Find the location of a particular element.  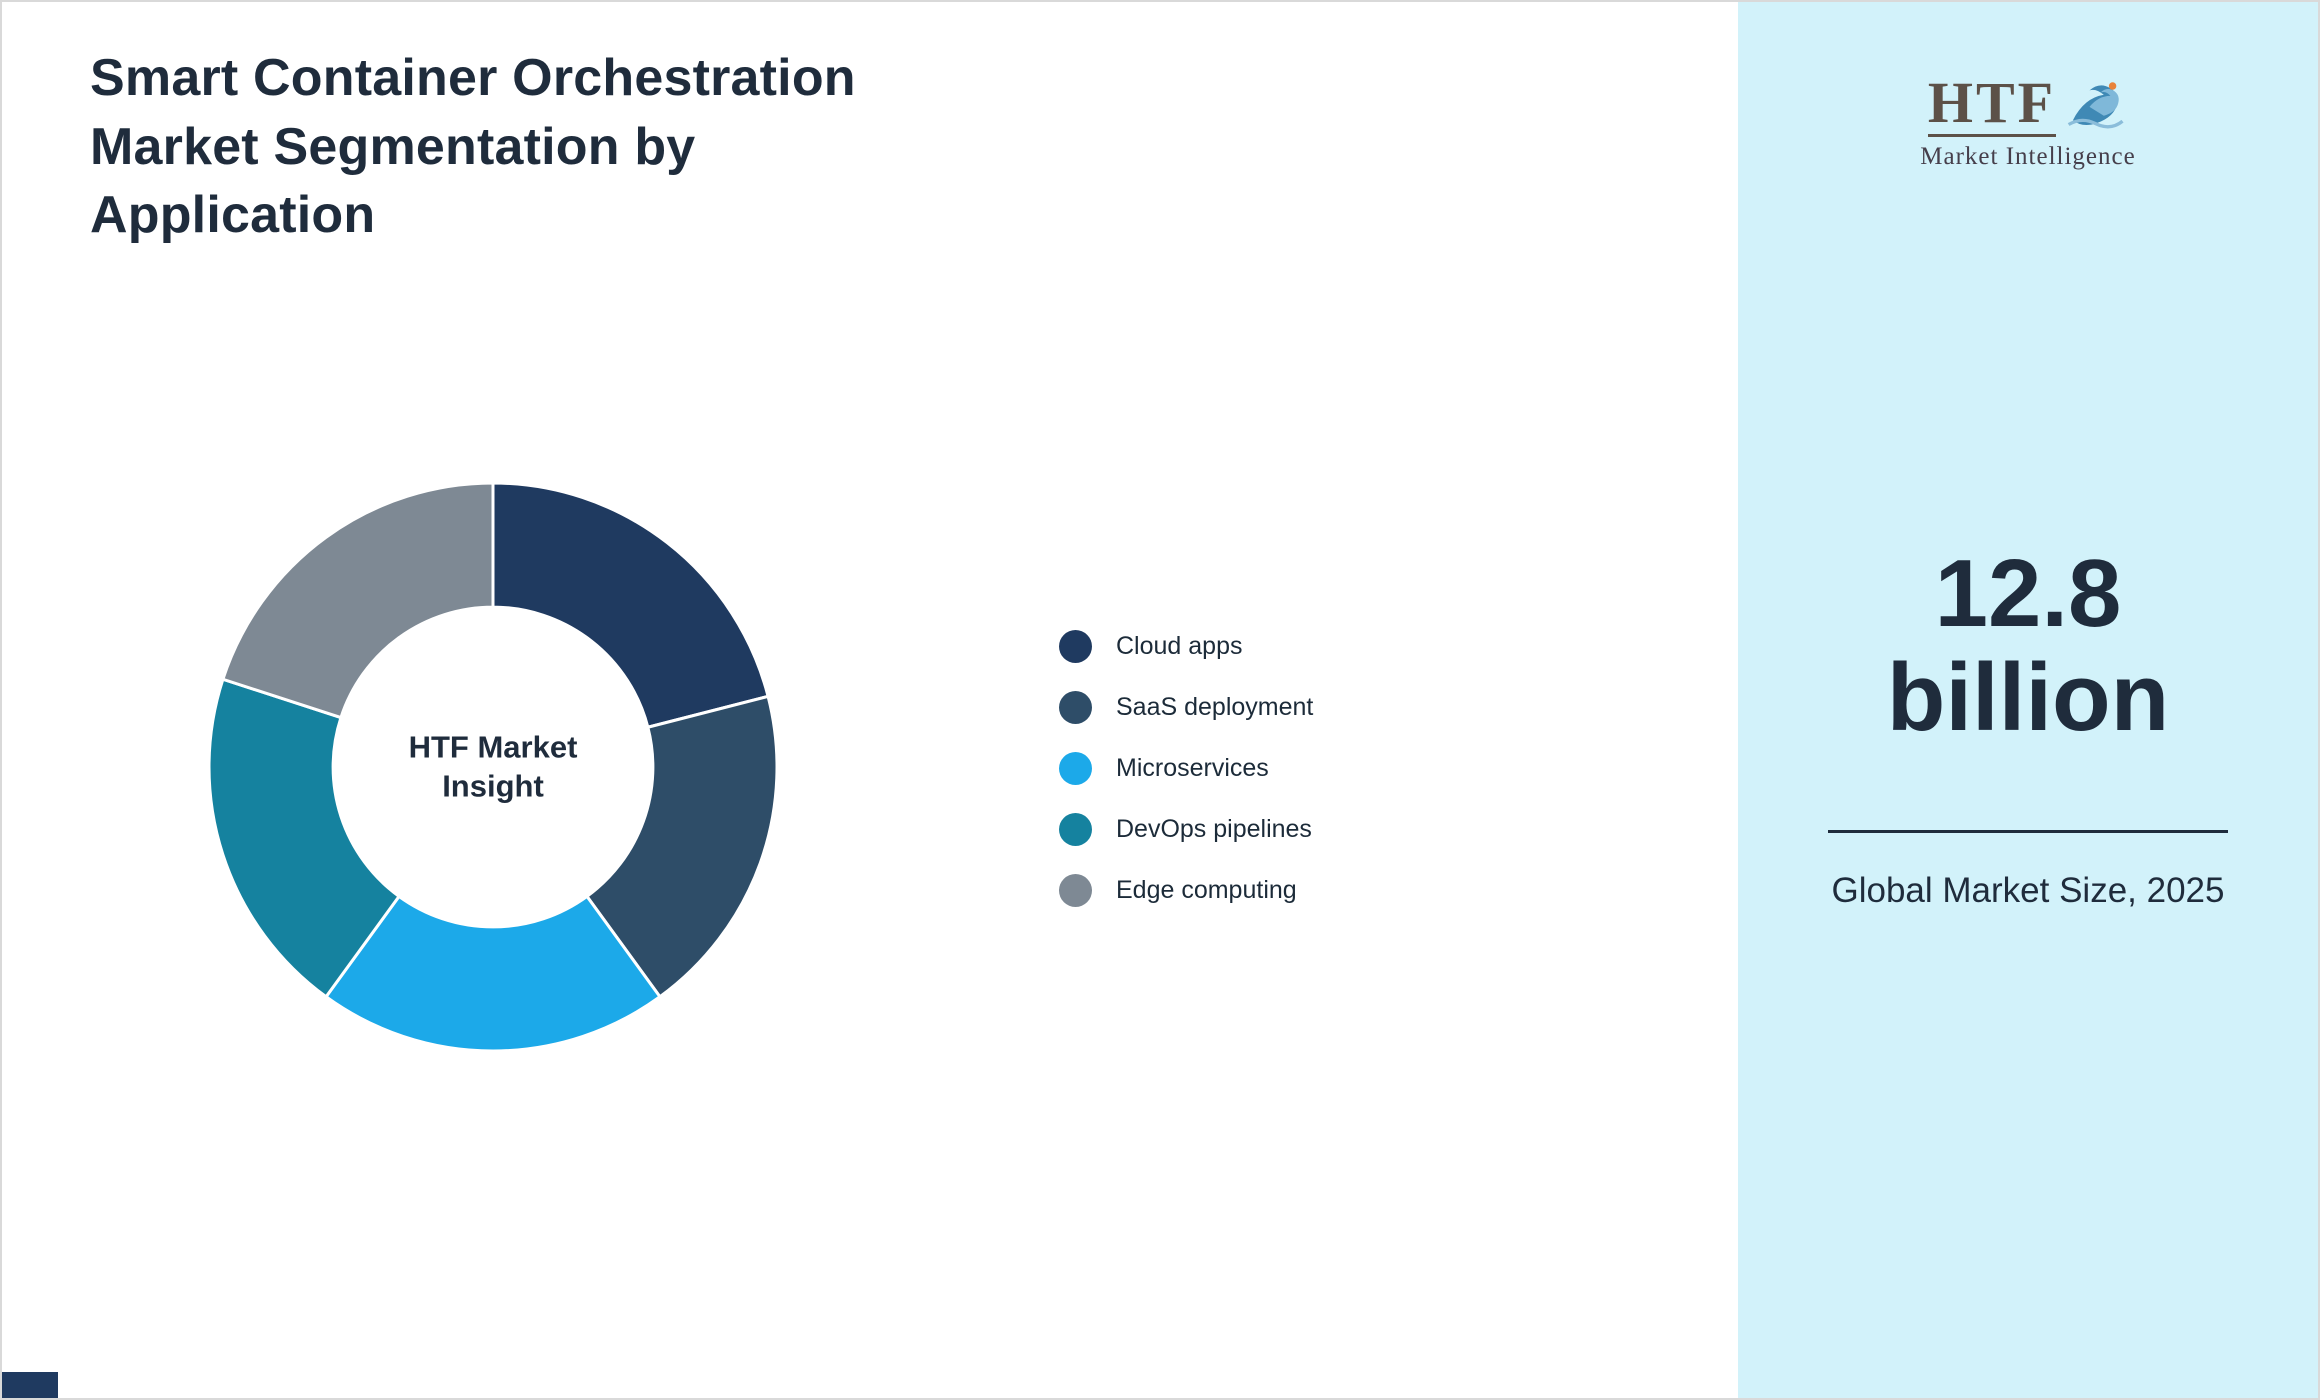

legend-label: SaaS deployment is located at coordinates (1215, 707).